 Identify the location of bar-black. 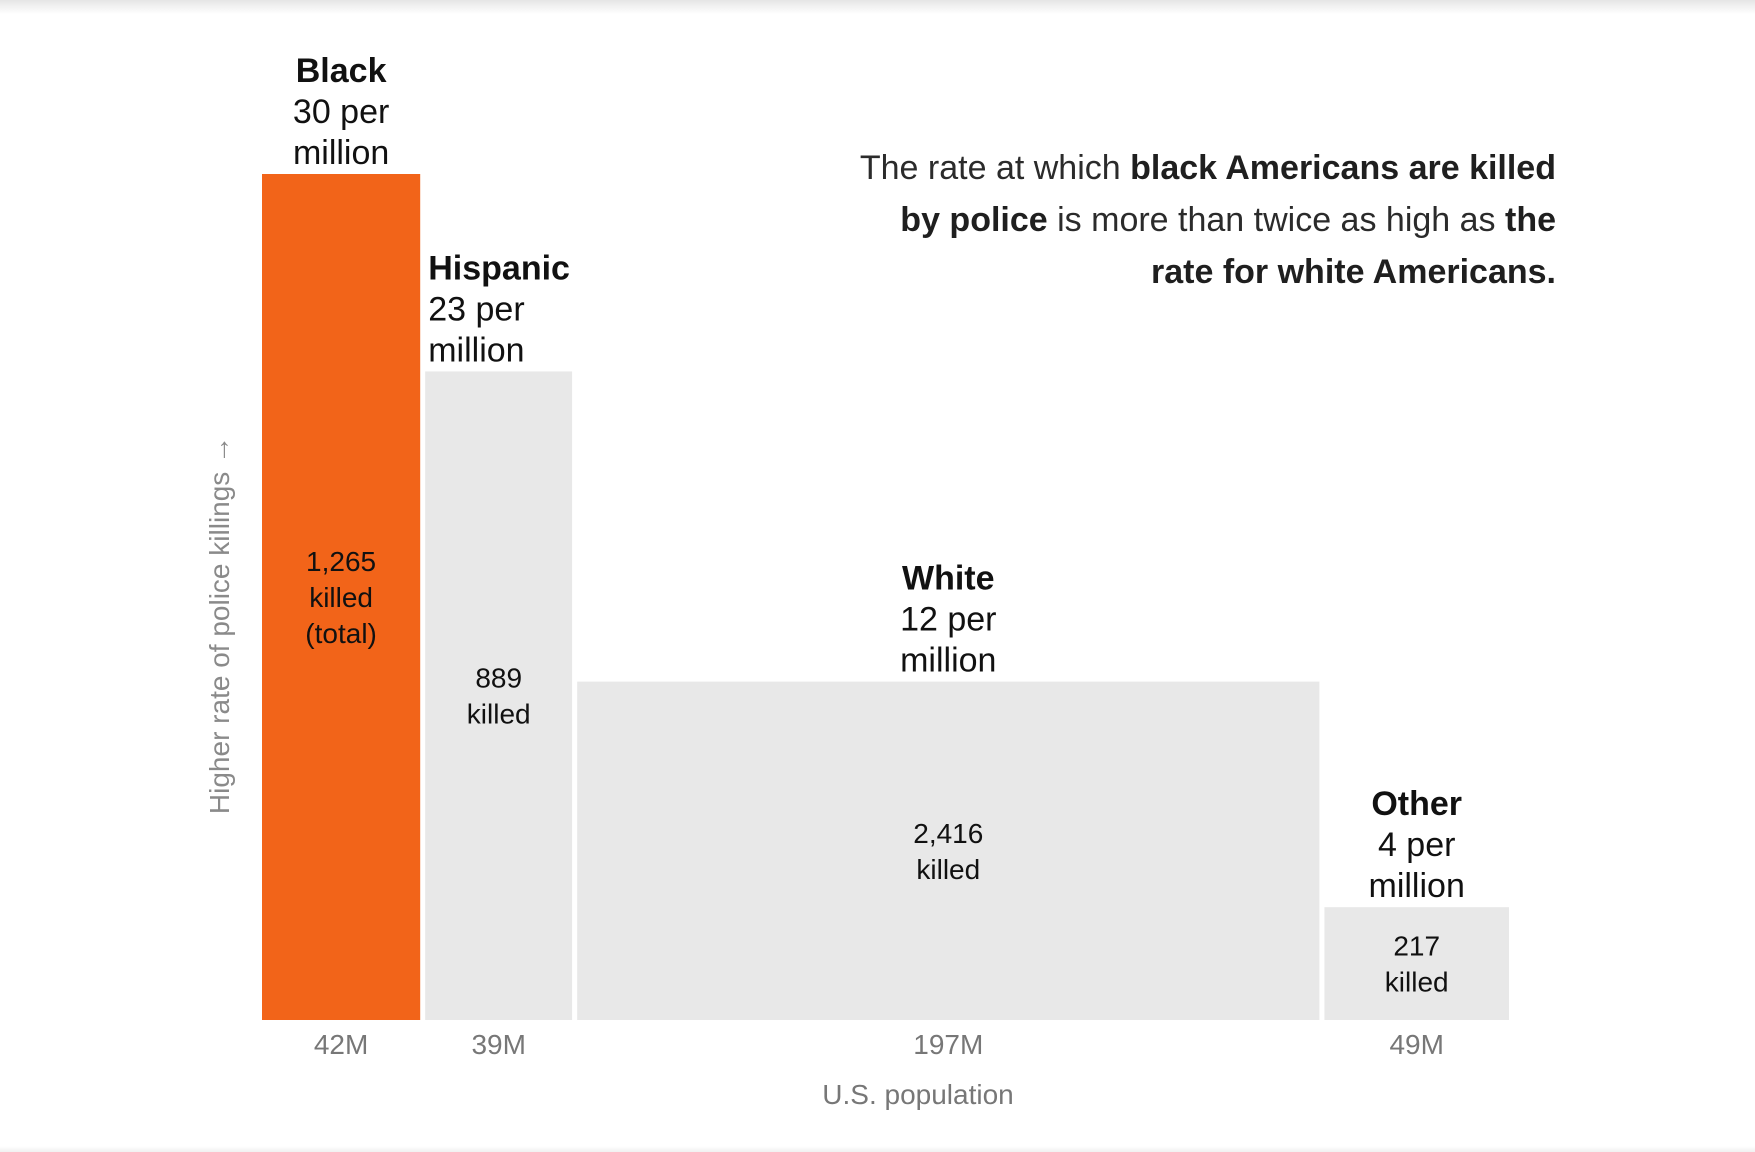
(341, 597).